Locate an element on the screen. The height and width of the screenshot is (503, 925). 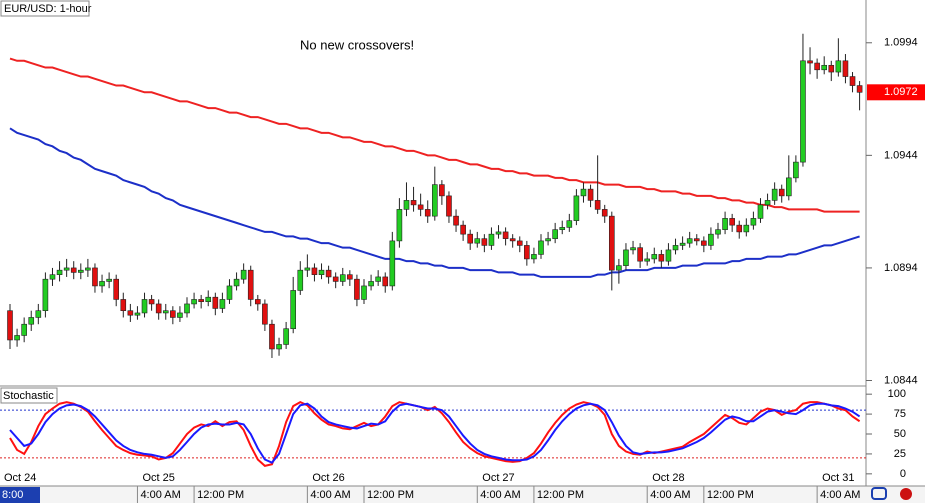
time-axis-strip is located at coordinates (462, 494).